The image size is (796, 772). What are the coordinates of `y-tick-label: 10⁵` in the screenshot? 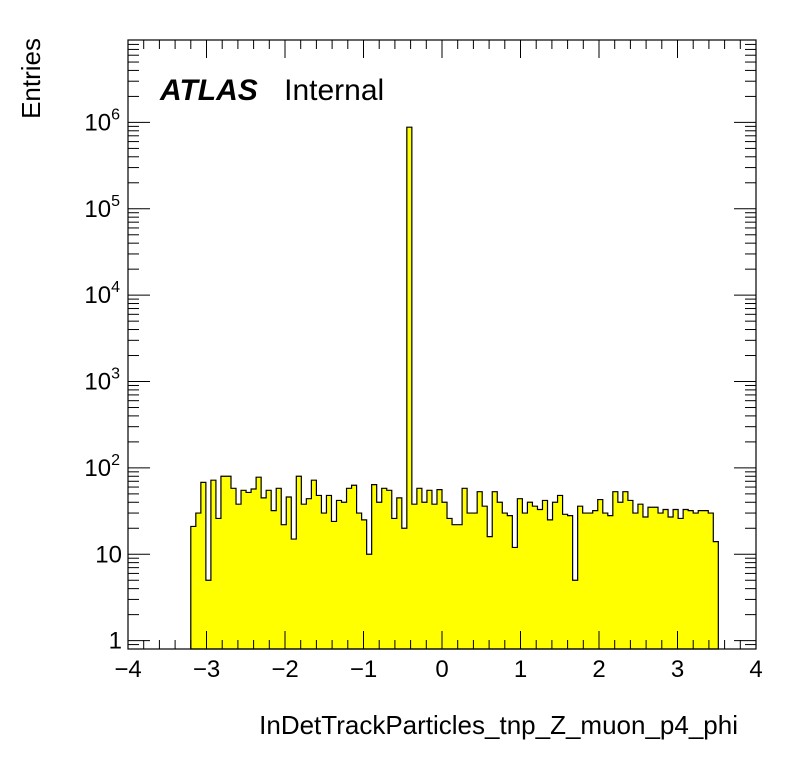 It's located at (102, 208).